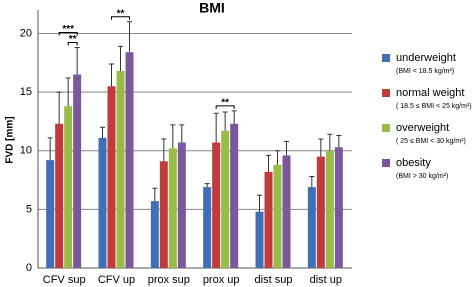  Describe the element at coordinates (29, 268) in the screenshot. I see `y-tick-label: 0` at that location.